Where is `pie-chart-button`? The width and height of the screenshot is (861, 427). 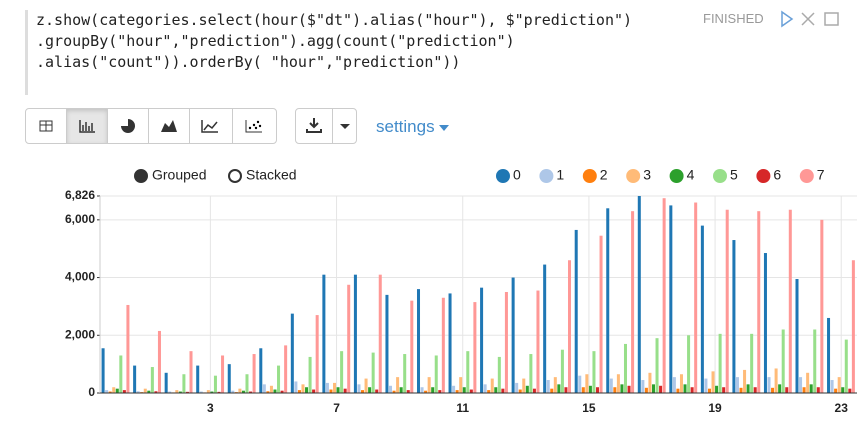
pie-chart-button is located at coordinates (128, 126).